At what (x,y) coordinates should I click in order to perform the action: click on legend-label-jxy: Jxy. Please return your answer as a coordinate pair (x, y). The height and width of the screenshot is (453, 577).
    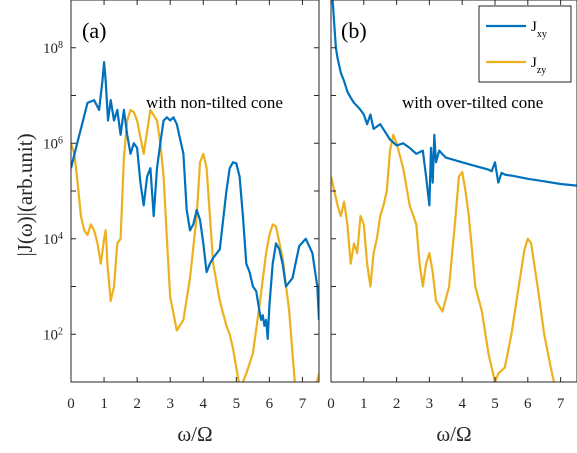
    Looking at the image, I should click on (539, 29).